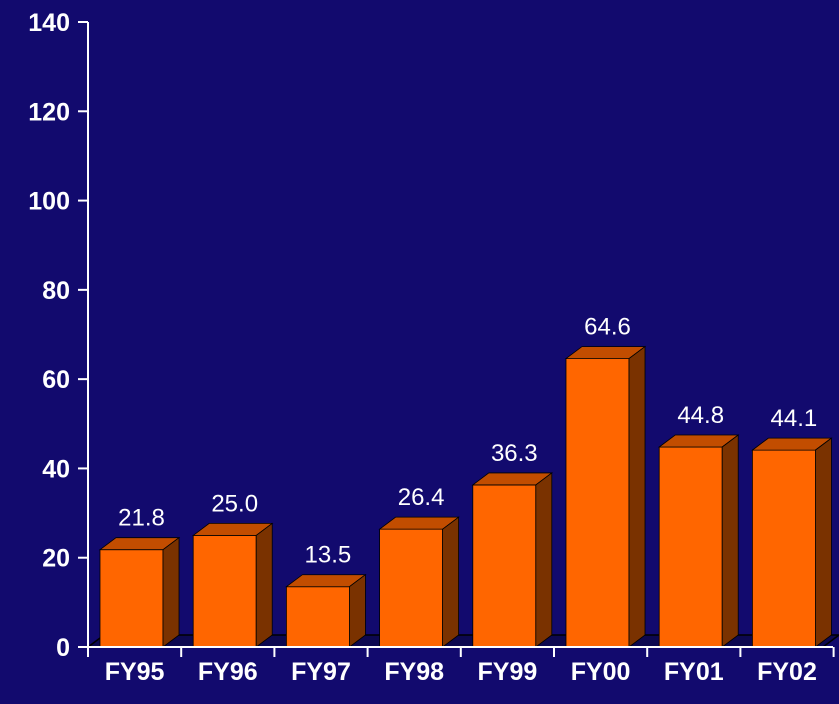  I want to click on y-tick-label: 120, so click(49, 112).